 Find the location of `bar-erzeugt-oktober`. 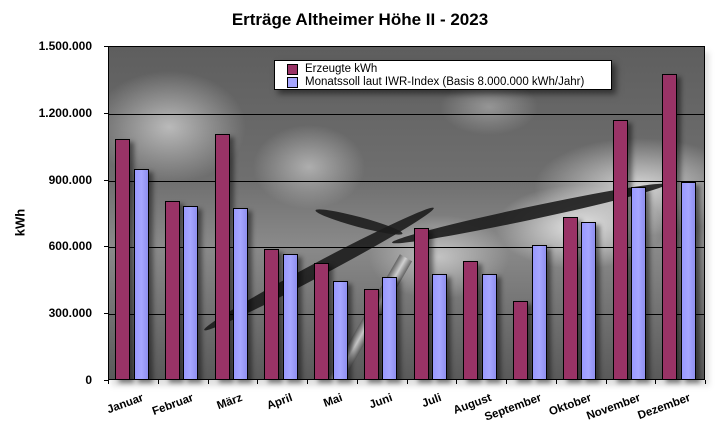

bar-erzeugt-oktober is located at coordinates (570, 298).